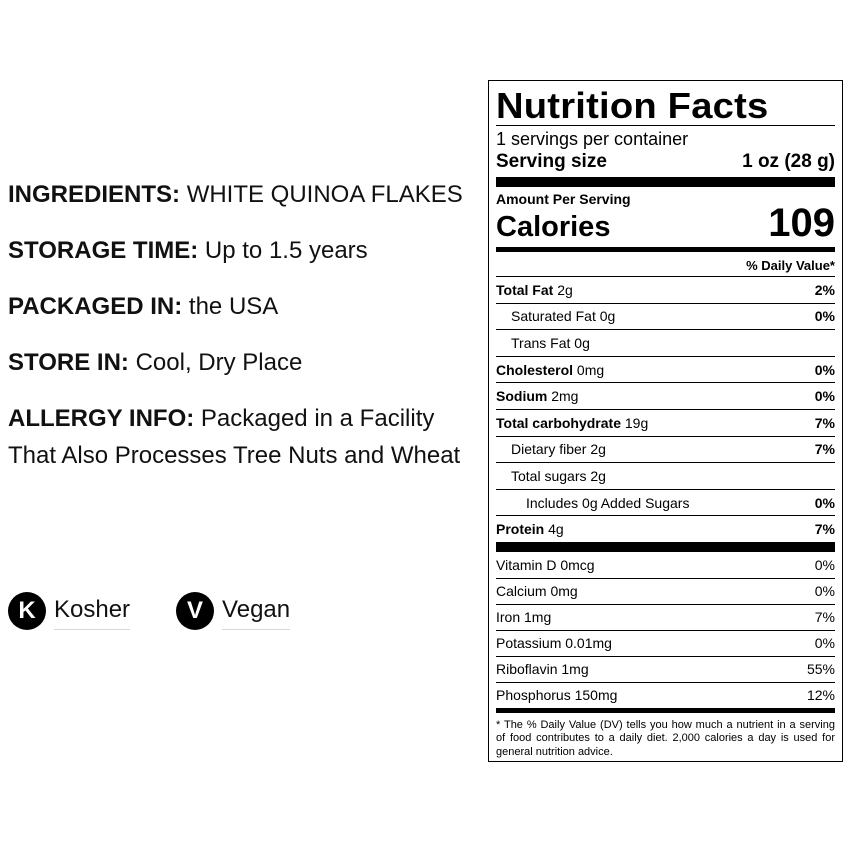  What do you see at coordinates (522, 396) in the screenshot?
I see `nutrient-name: Sodium` at bounding box center [522, 396].